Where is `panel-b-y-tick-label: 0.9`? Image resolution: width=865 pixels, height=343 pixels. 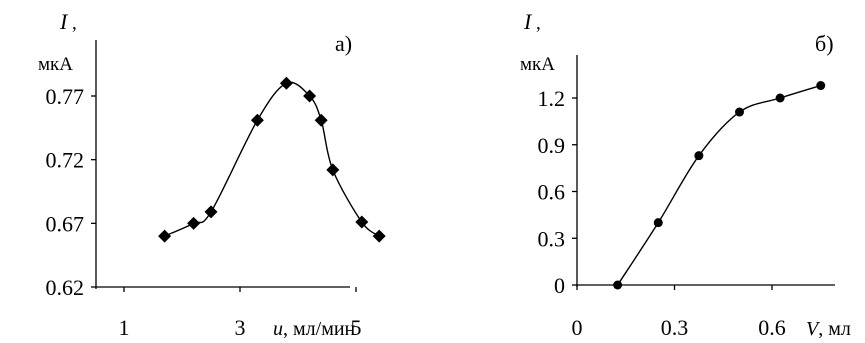 panel-b-y-tick-label: 0.9 is located at coordinates (552, 145).